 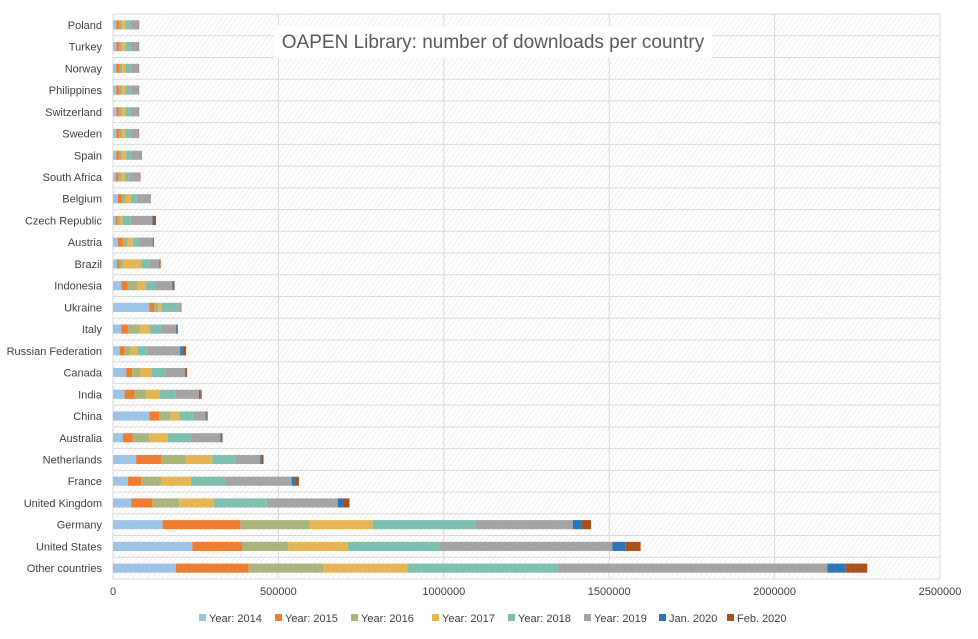 What do you see at coordinates (762, 619) in the screenshot?
I see `legend-label: Feb. 2020` at bounding box center [762, 619].